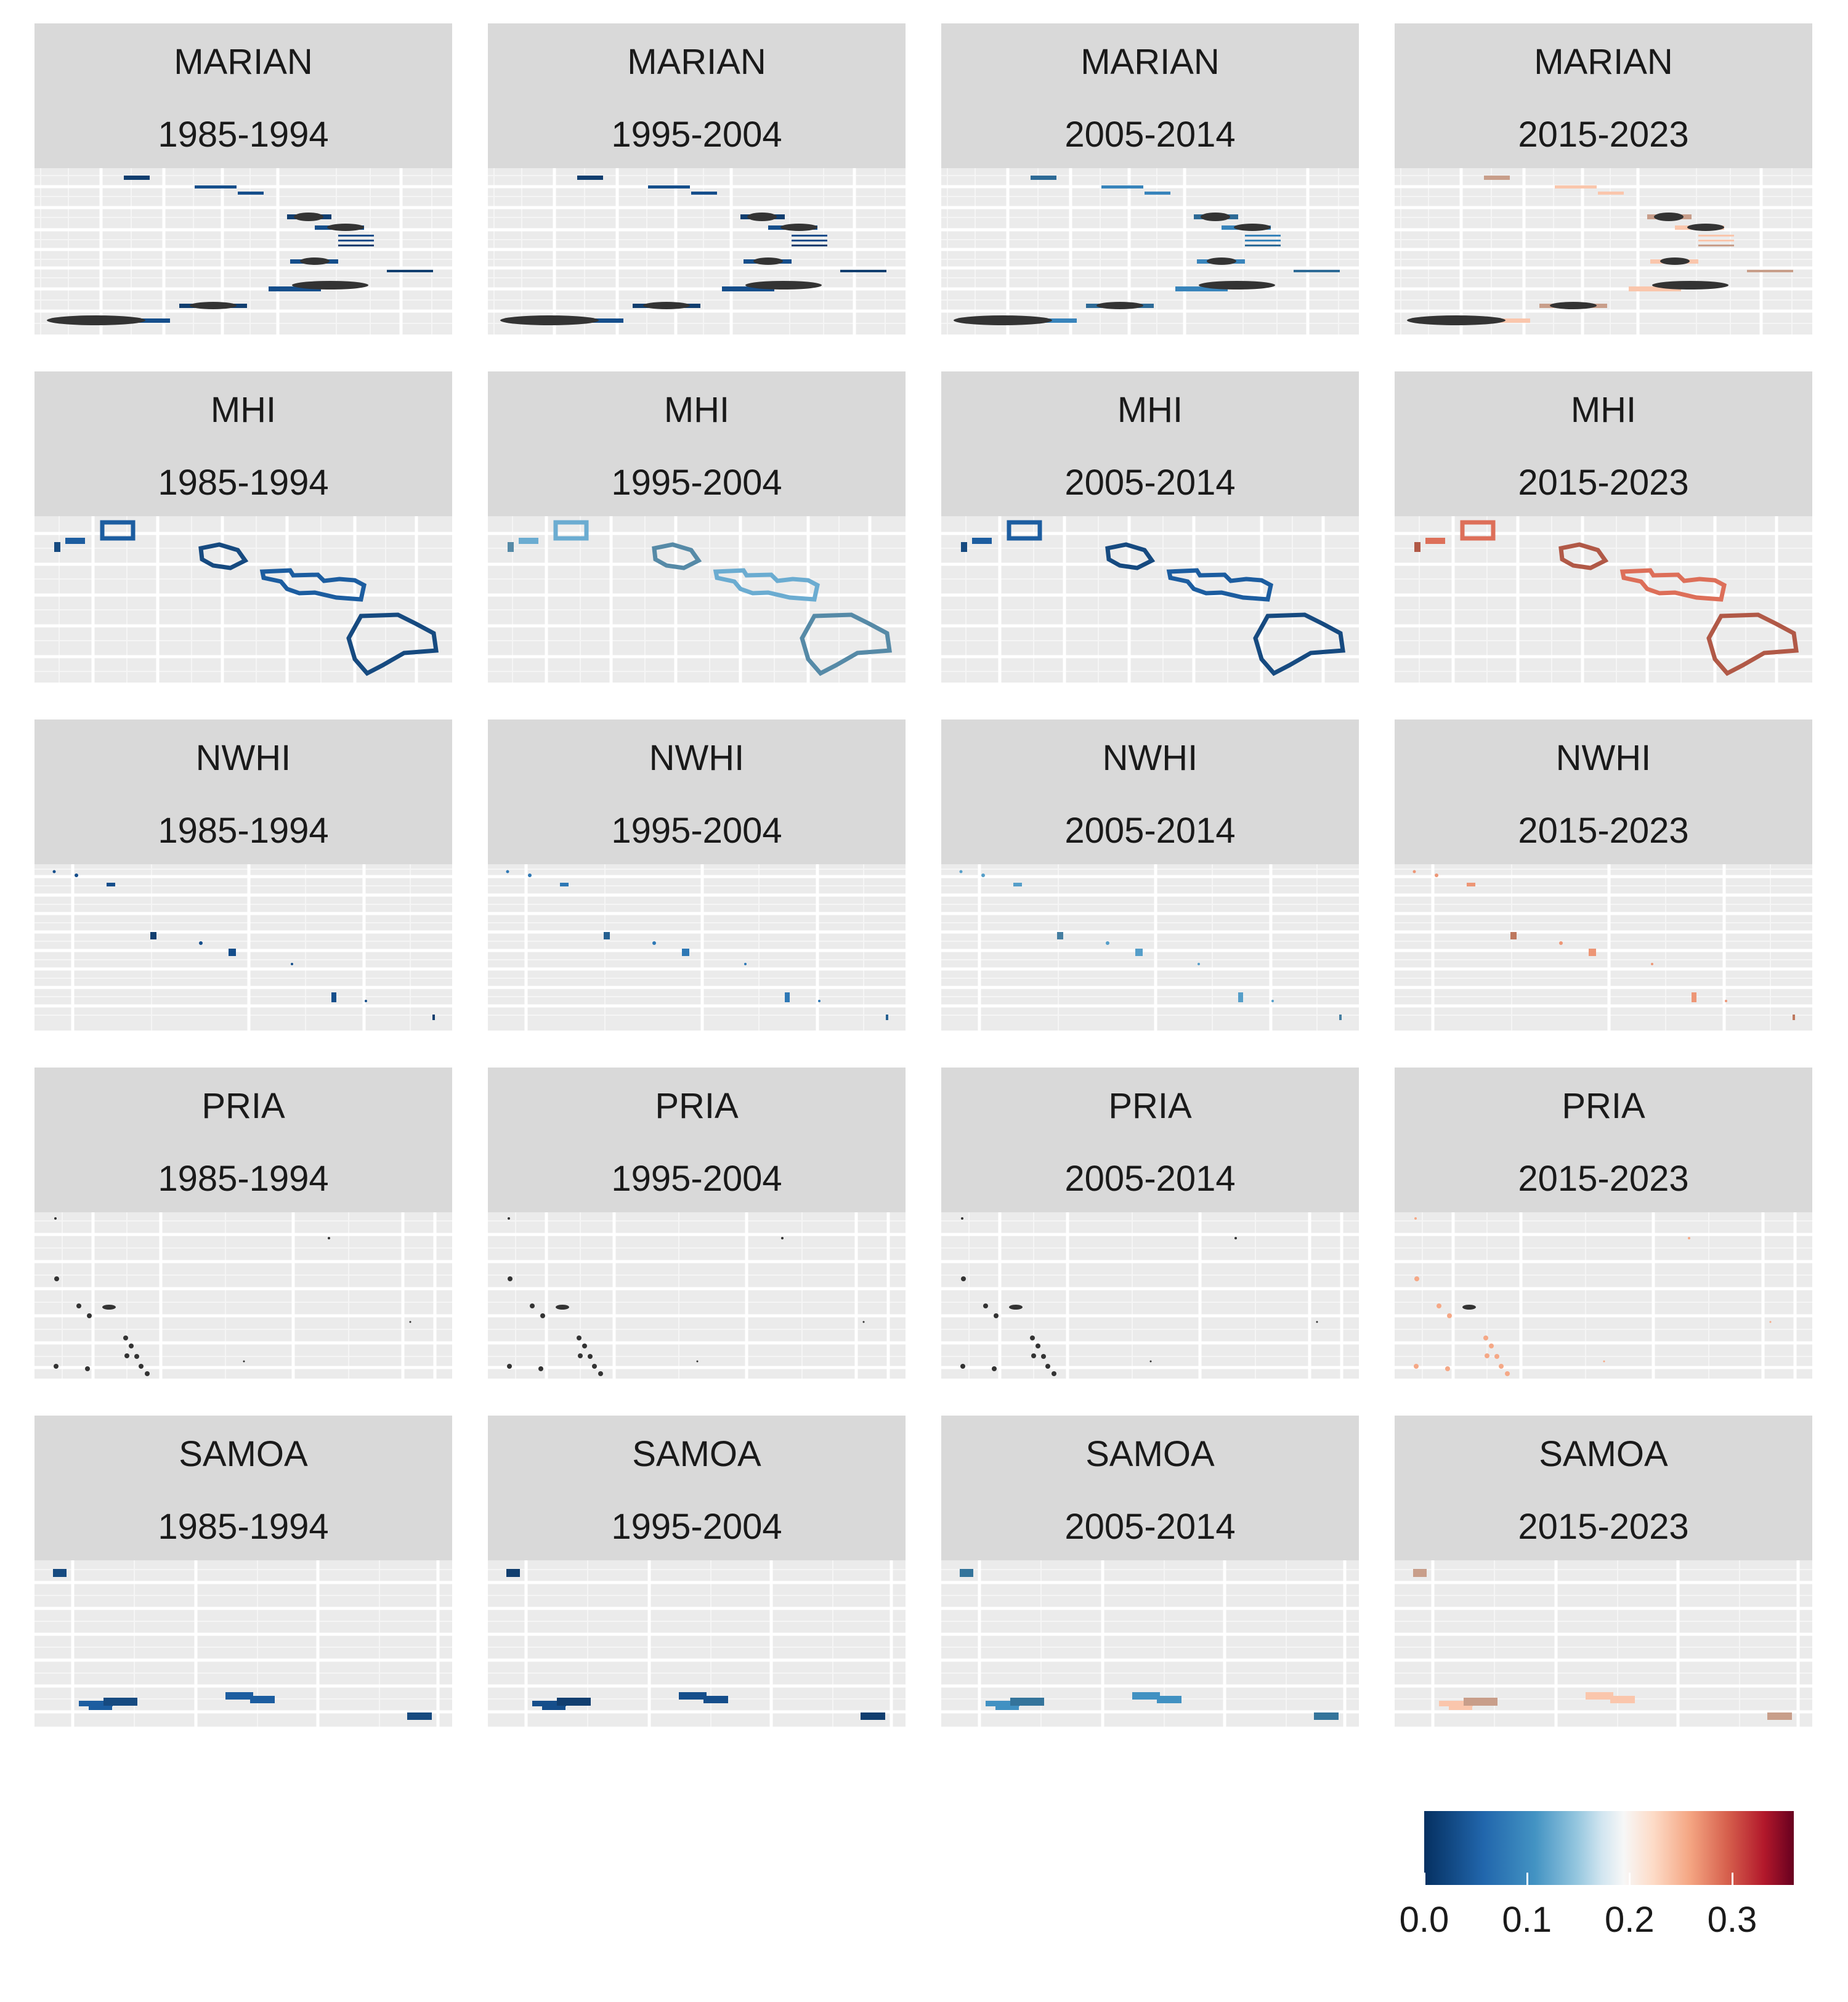 The height and width of the screenshot is (2002, 1848). What do you see at coordinates (1603, 1106) in the screenshot?
I see `facet-region-label: PRIA` at bounding box center [1603, 1106].